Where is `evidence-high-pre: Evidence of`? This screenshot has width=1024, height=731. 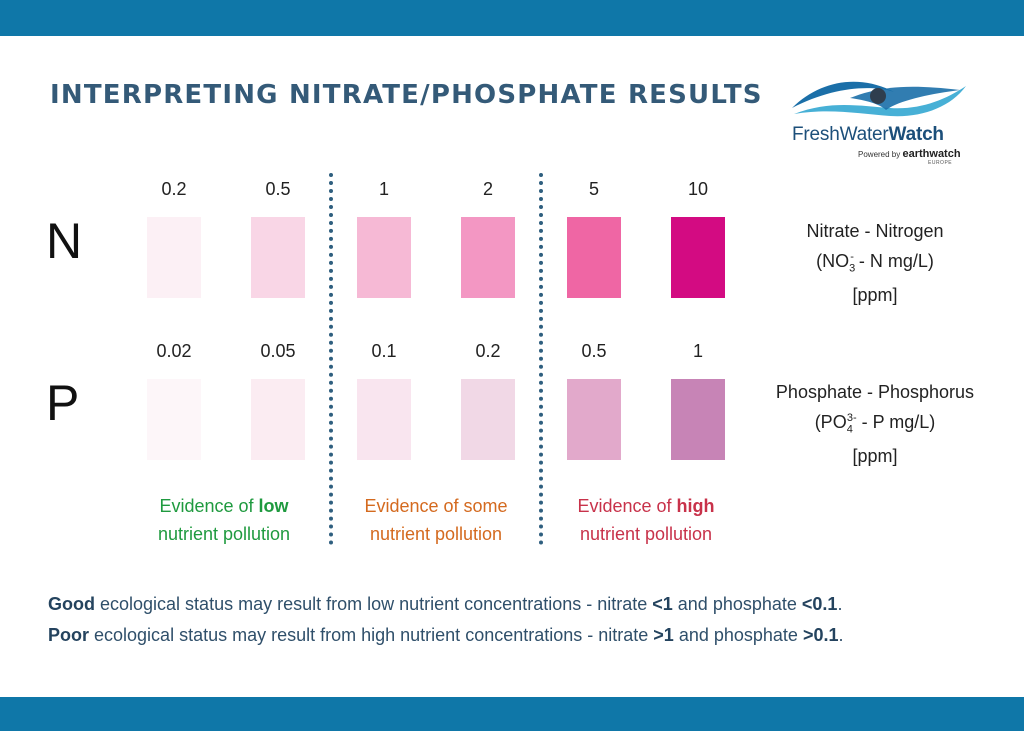 evidence-high-pre: Evidence of is located at coordinates (627, 506).